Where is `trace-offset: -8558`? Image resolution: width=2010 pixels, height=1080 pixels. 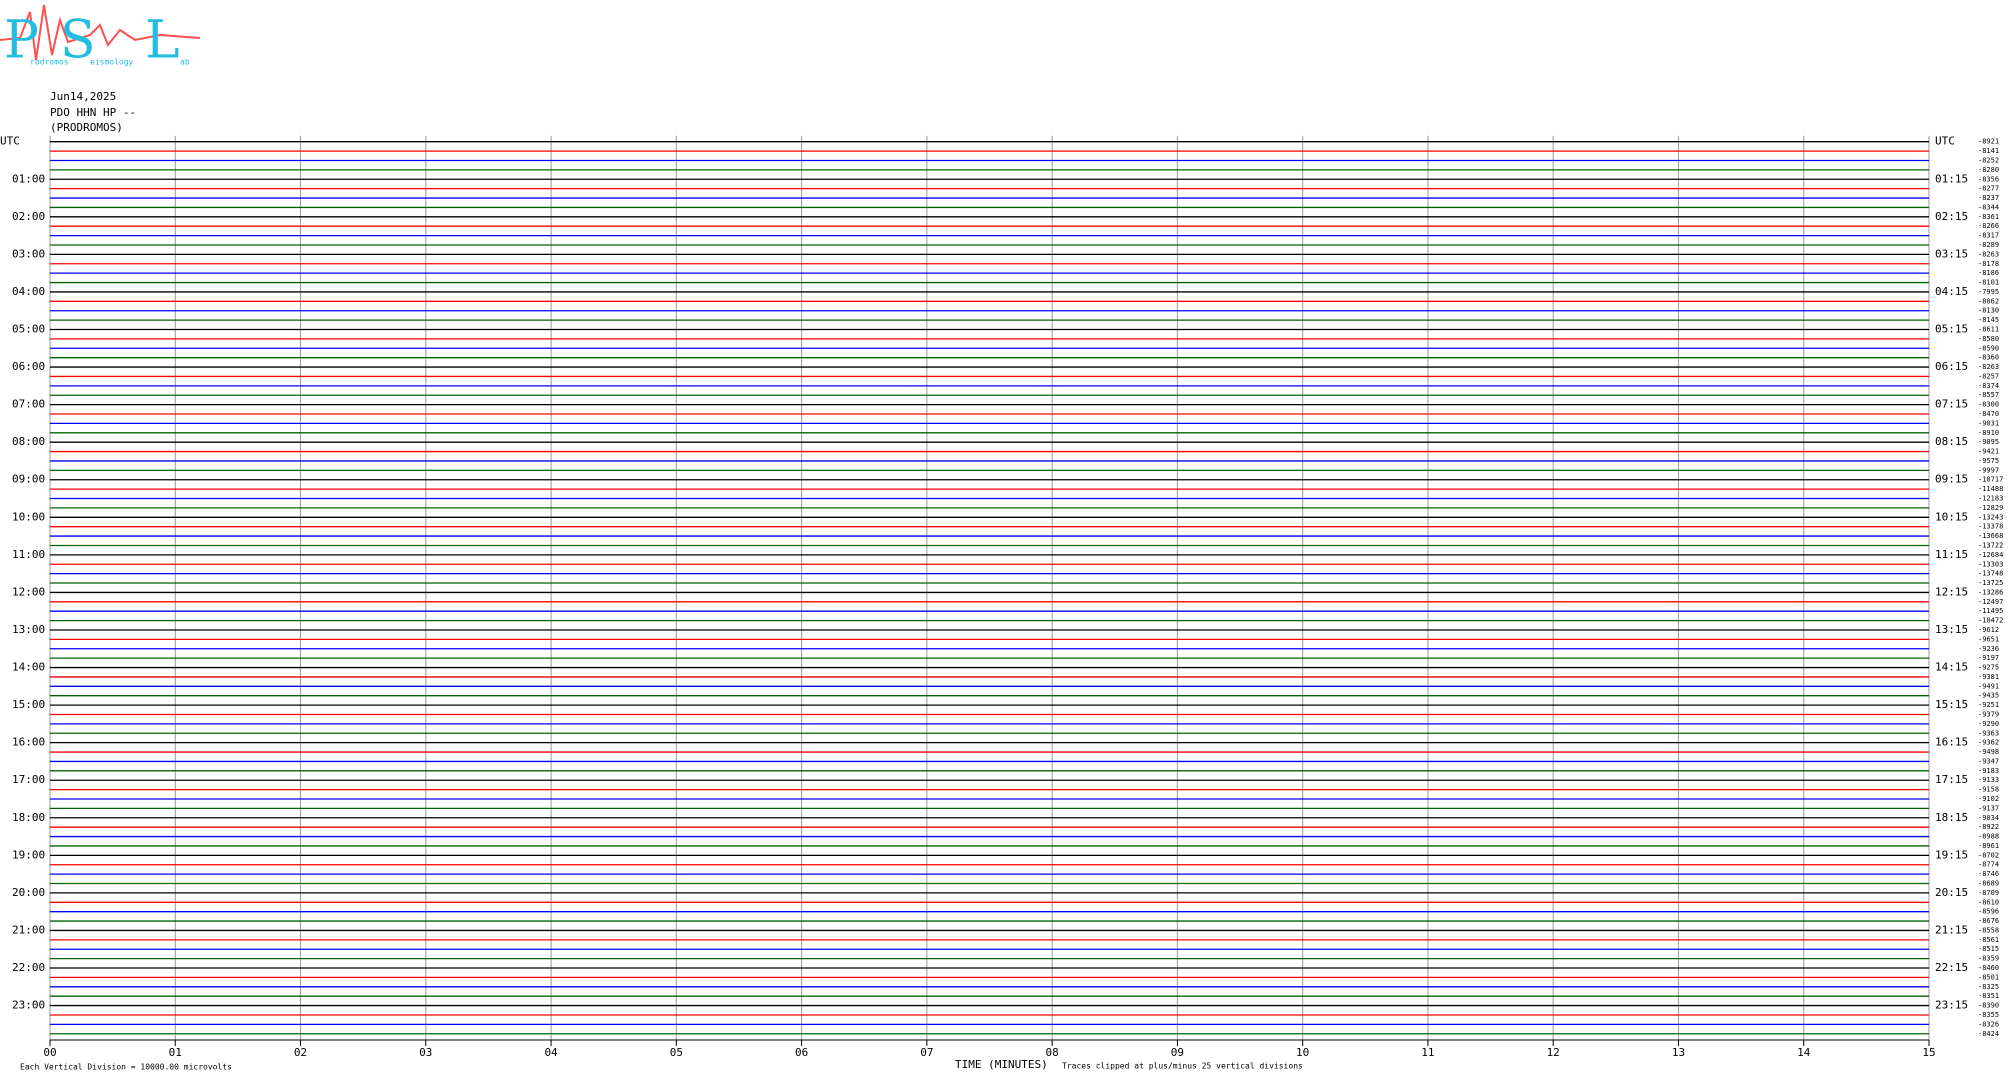 trace-offset: -8558 is located at coordinates (1988, 930).